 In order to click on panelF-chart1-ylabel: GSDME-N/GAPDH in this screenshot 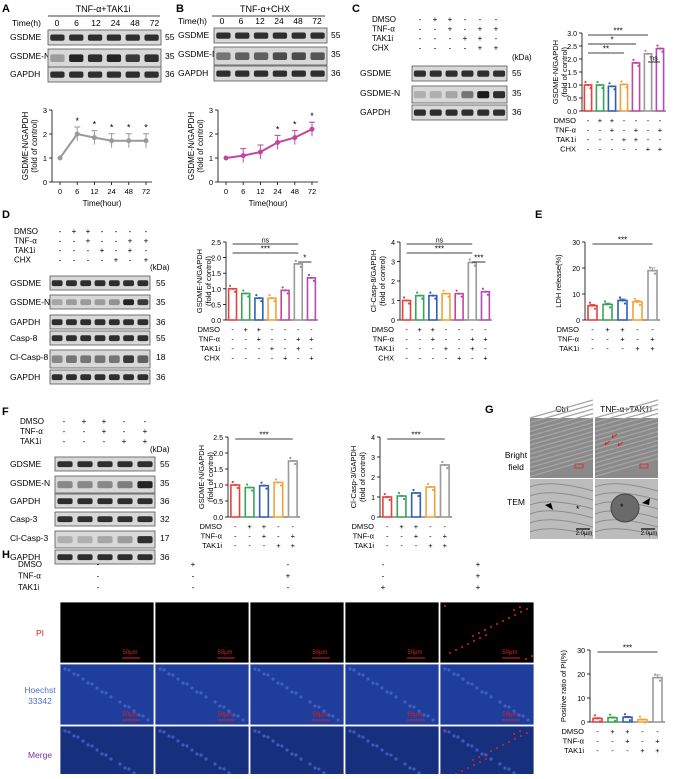, I will do `click(201, 477)`.